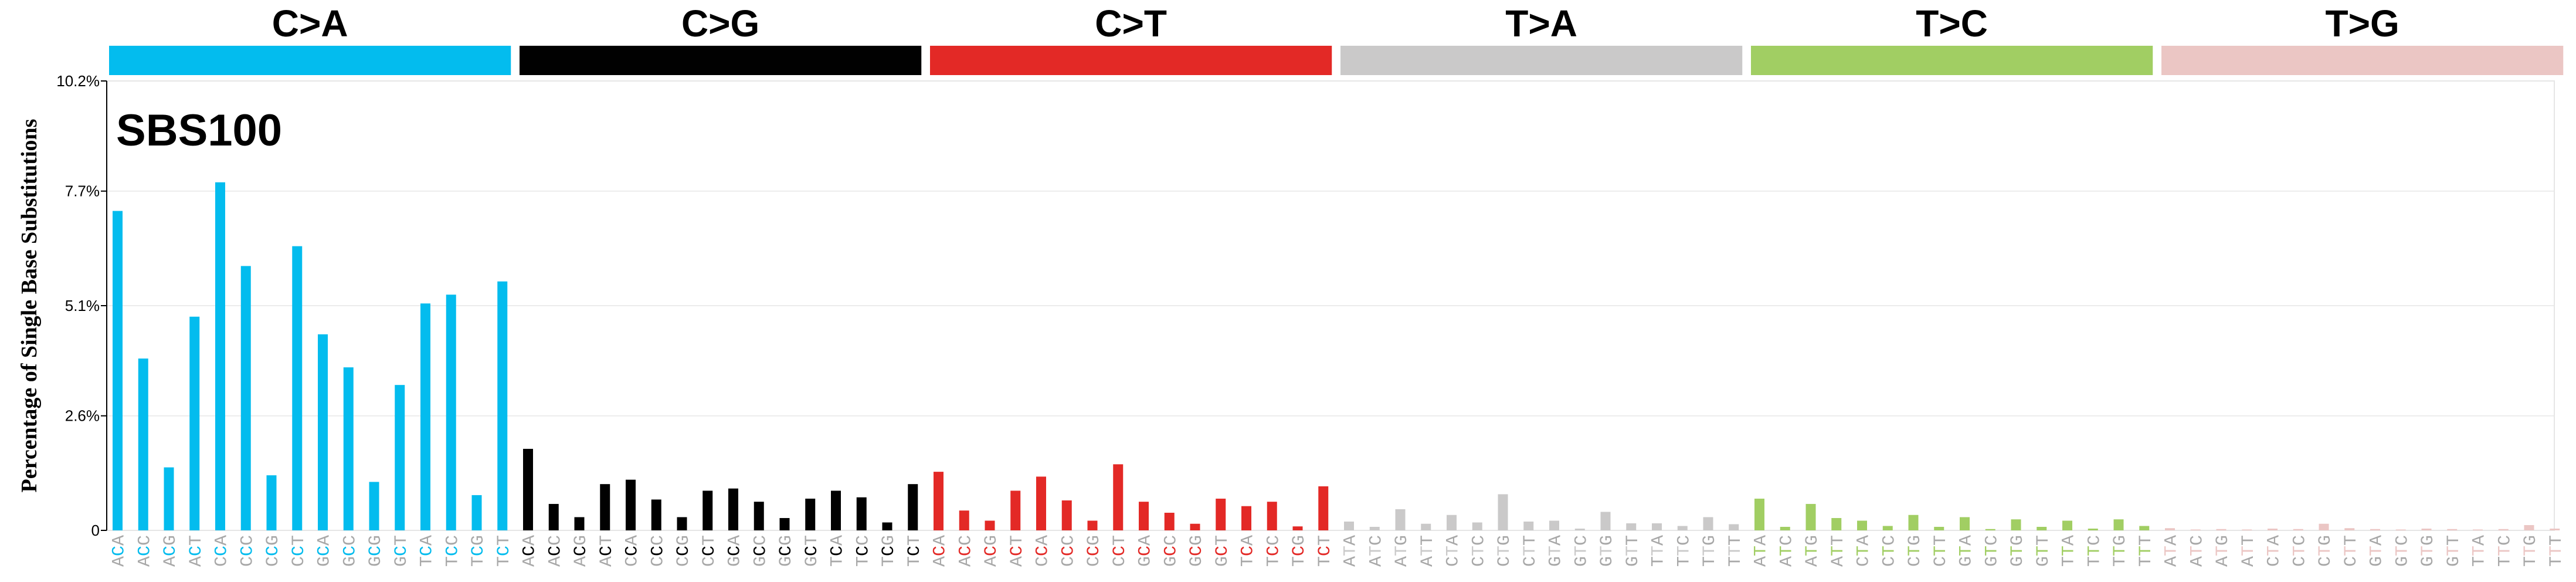 This screenshot has width=2576, height=582. What do you see at coordinates (350, 551) in the screenshot?
I see `x-tick-label: GCC` at bounding box center [350, 551].